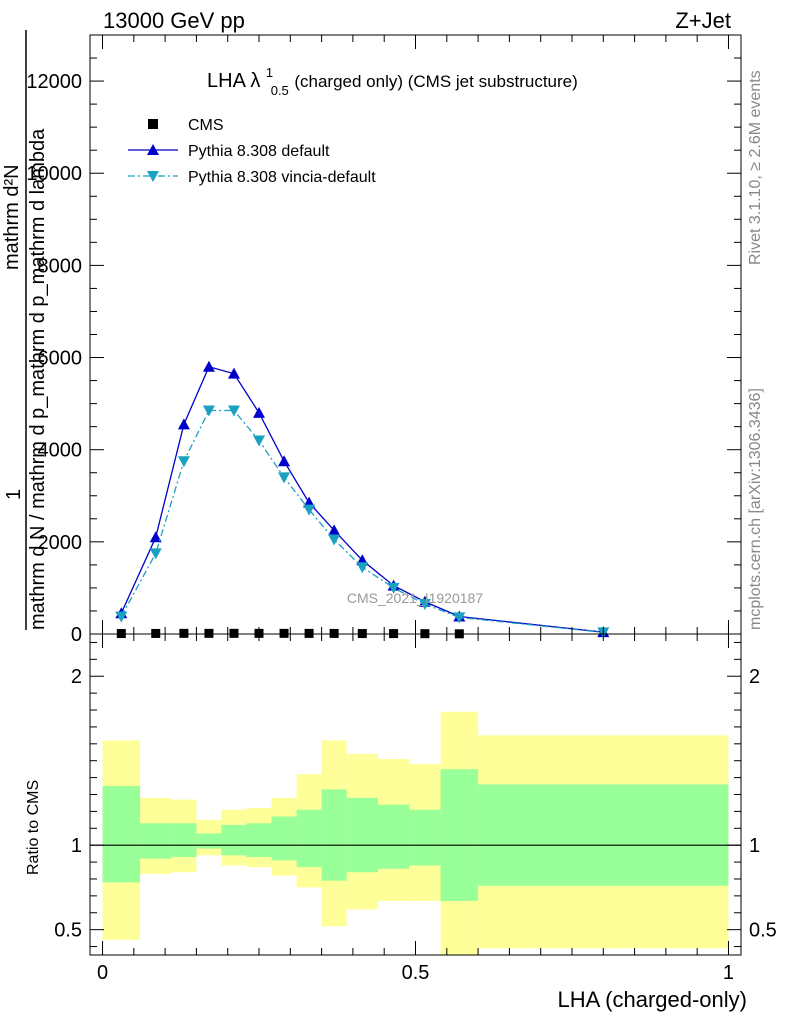  I want to click on legend-marker-cms, so click(153, 124).